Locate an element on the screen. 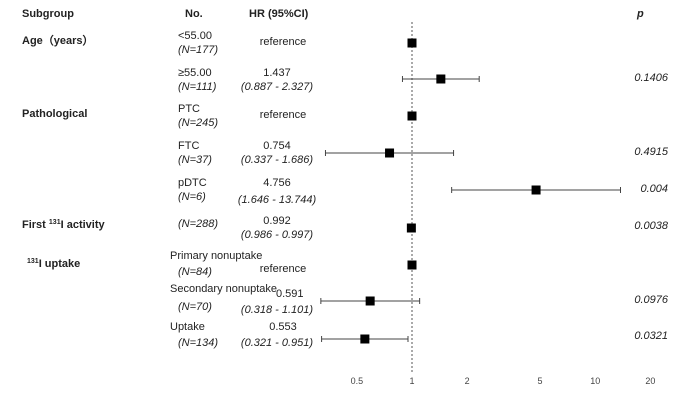 The image size is (685, 402). header-p: p is located at coordinates (640, 14).